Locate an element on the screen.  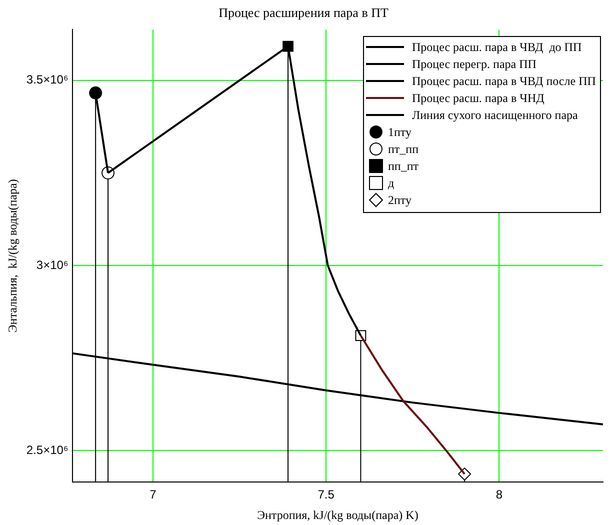
x-tick-label: 7 is located at coordinates (153, 495).